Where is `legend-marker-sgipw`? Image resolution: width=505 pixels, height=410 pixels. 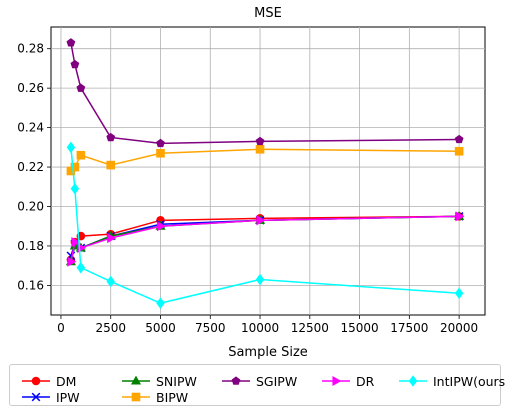 legend-marker-sgipw is located at coordinates (236, 380).